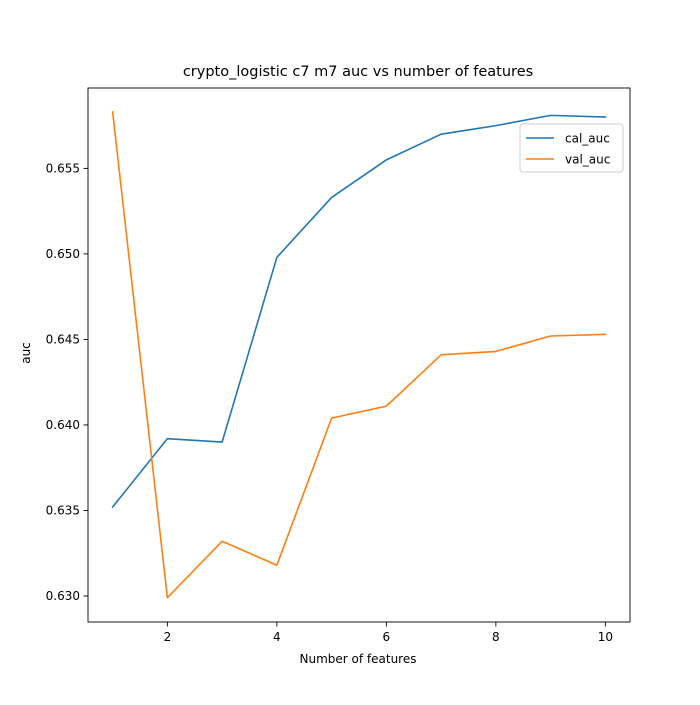  What do you see at coordinates (387, 637) in the screenshot?
I see `x-tick-label: 6` at bounding box center [387, 637].